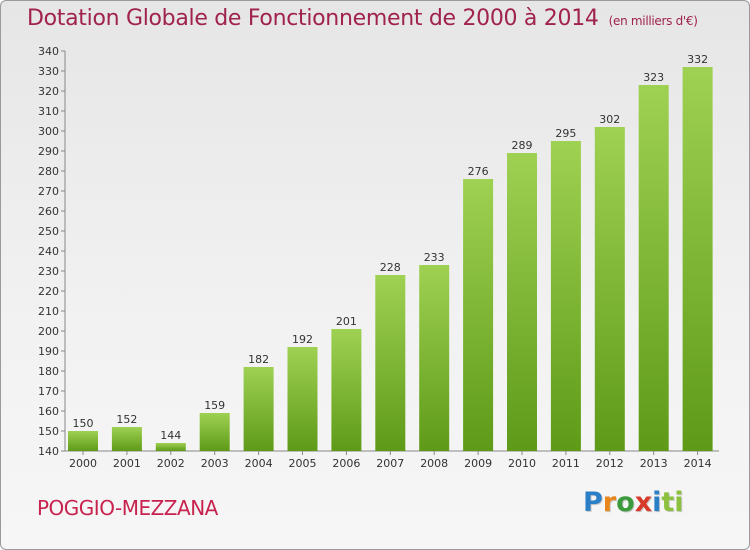  I want to click on bar-value-label: 302, so click(609, 119).